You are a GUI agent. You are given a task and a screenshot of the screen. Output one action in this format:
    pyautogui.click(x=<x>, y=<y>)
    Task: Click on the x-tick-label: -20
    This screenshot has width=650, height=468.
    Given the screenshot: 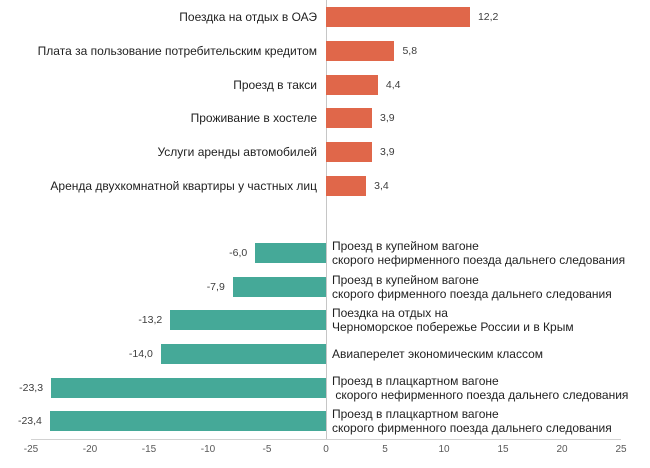 What is the action you would take?
    pyautogui.click(x=90, y=449)
    